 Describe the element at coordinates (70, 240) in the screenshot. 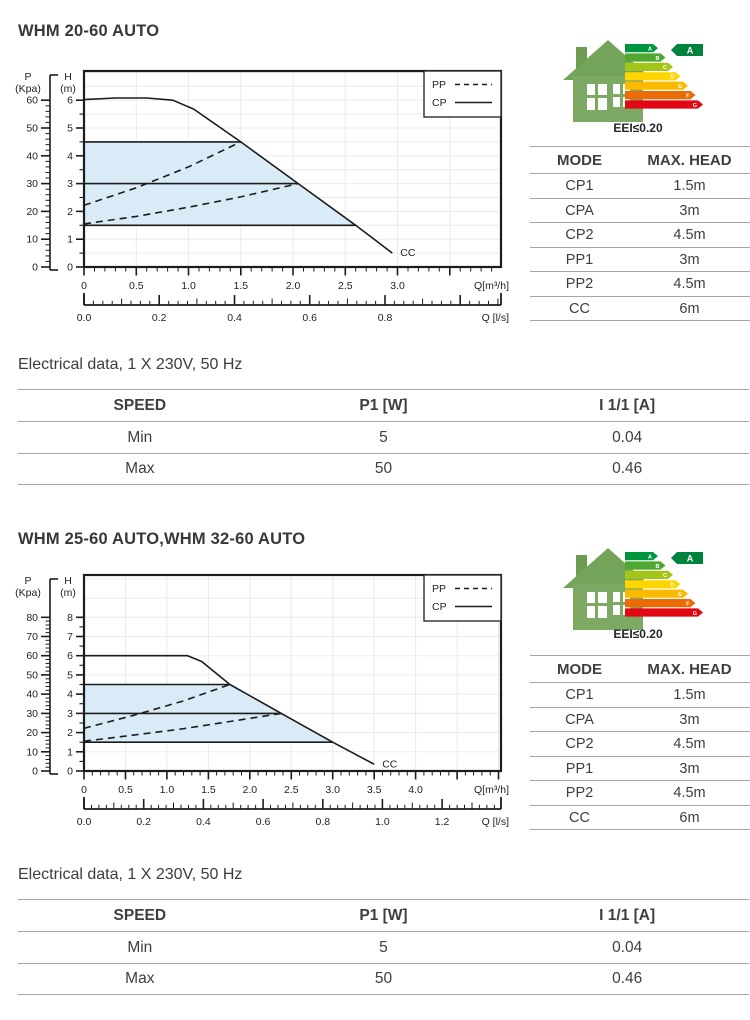

I see `h-axis-tick-label: 1` at that location.